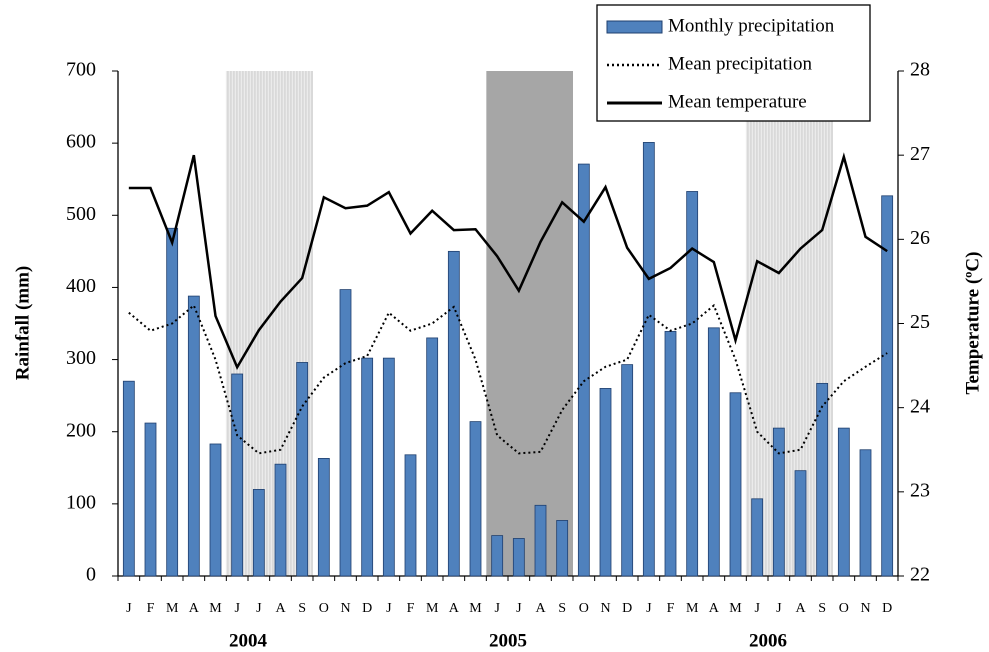  Describe the element at coordinates (920, 70) in the screenshot. I see `y2-tick-label: 28` at that location.